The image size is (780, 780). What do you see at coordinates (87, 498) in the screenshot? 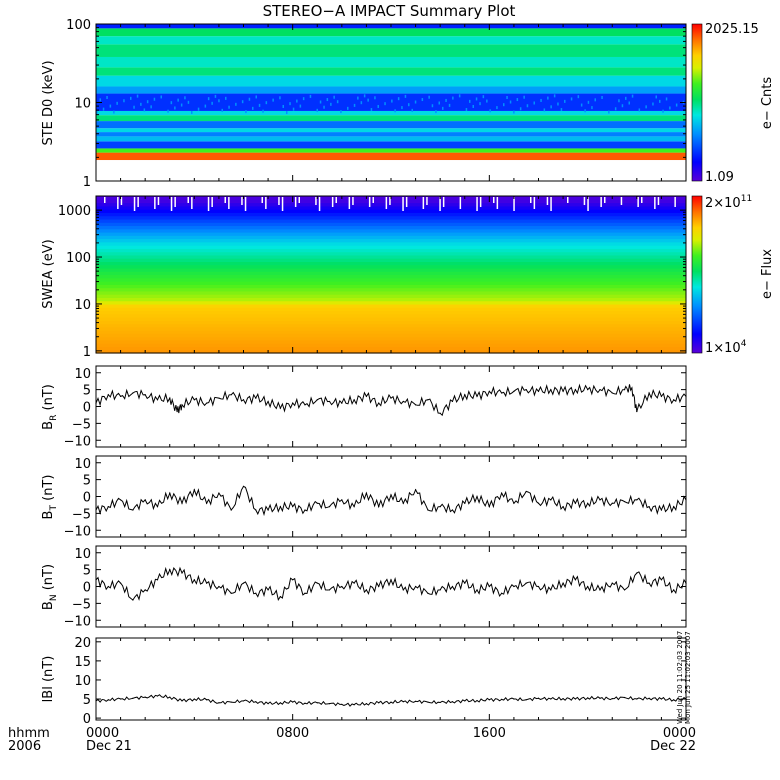
I see `bt-y-tick-label: 0` at bounding box center [87, 498].